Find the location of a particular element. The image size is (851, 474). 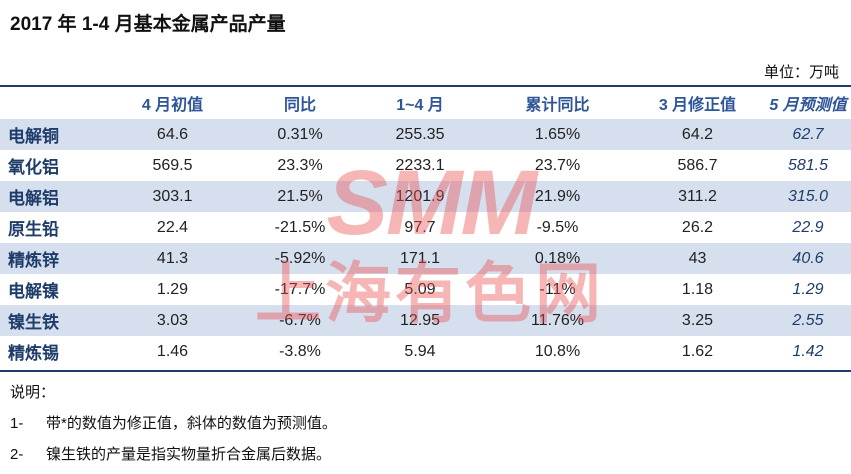

table-cell: 97.7 is located at coordinates (420, 227).